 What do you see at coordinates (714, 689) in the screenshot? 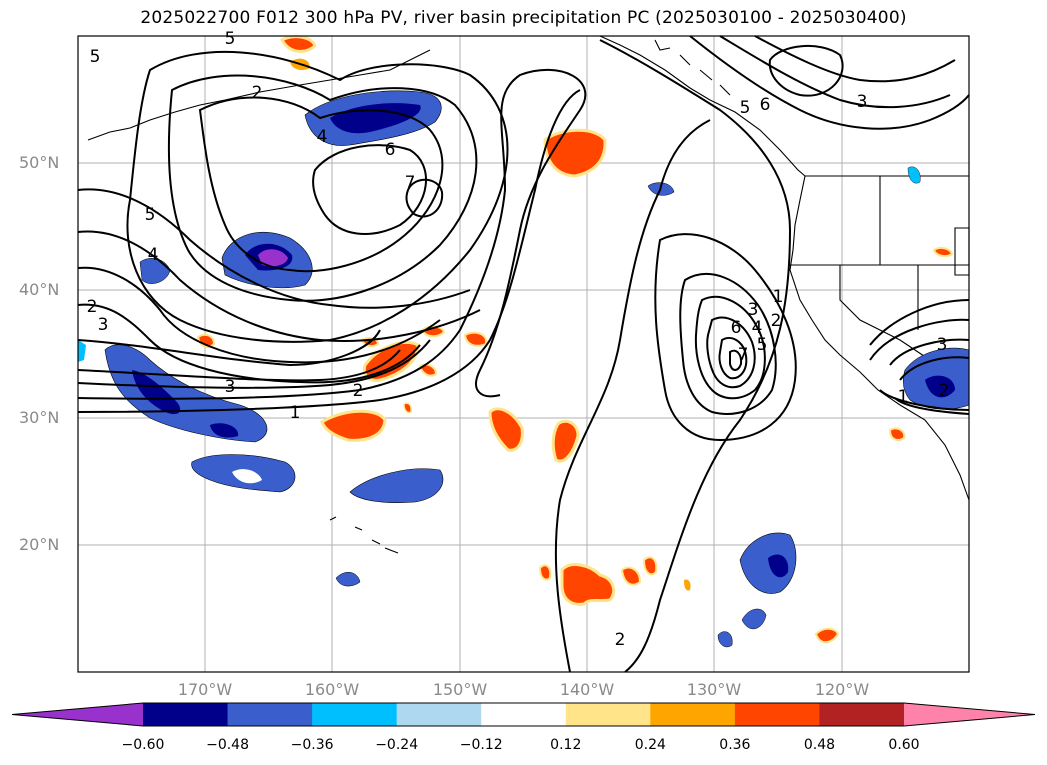
I see `lon-label: 130°W` at bounding box center [714, 689].